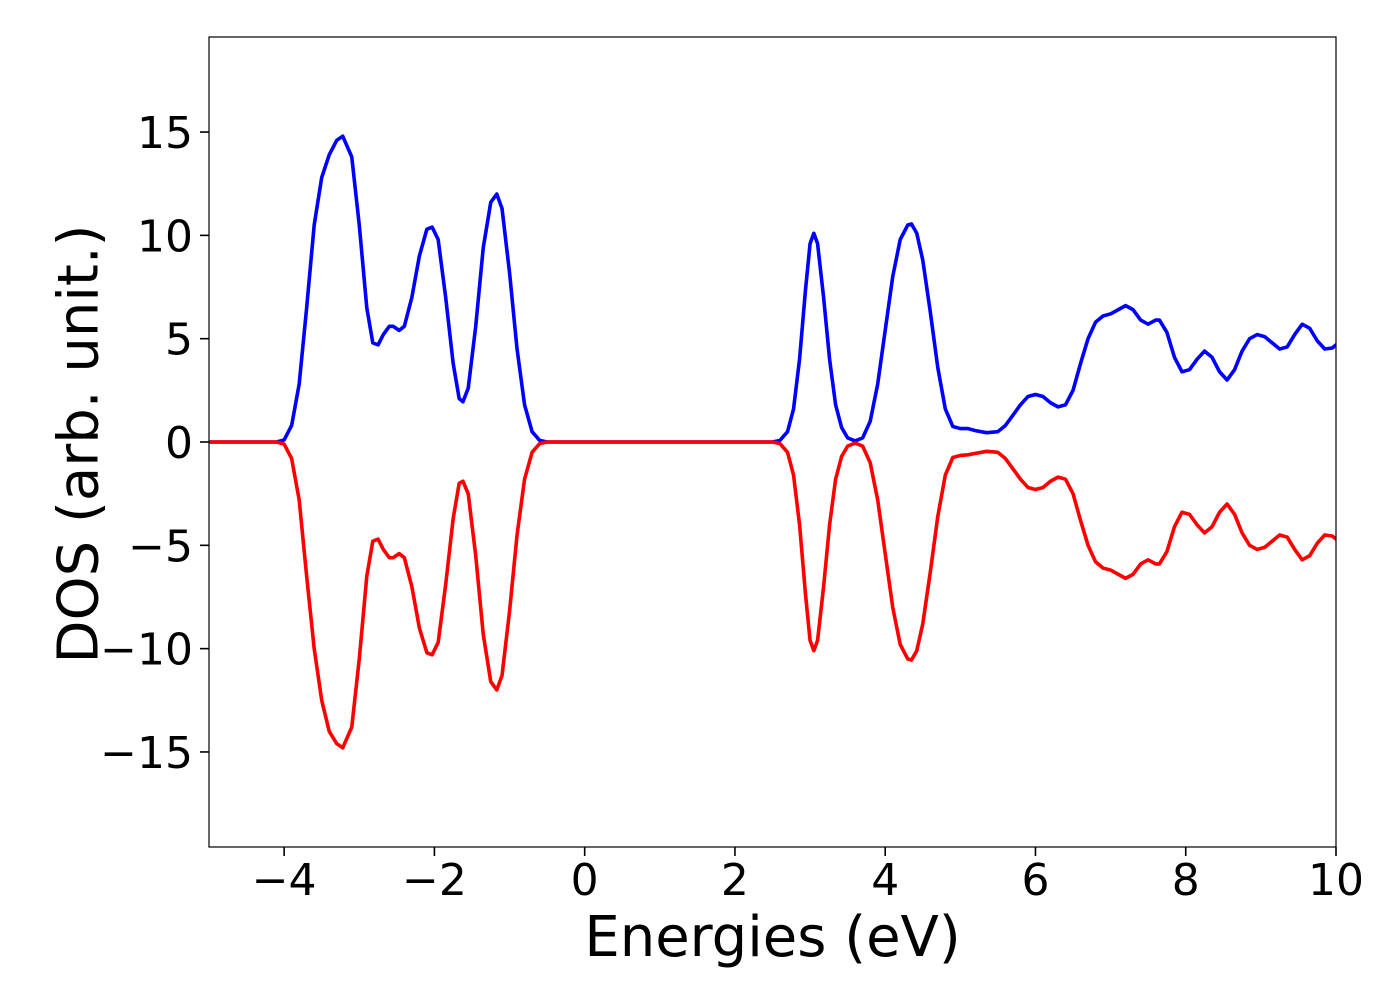 This screenshot has width=1400, height=1000. What do you see at coordinates (146, 753) in the screenshot?
I see `y-tick-label: −15` at bounding box center [146, 753].